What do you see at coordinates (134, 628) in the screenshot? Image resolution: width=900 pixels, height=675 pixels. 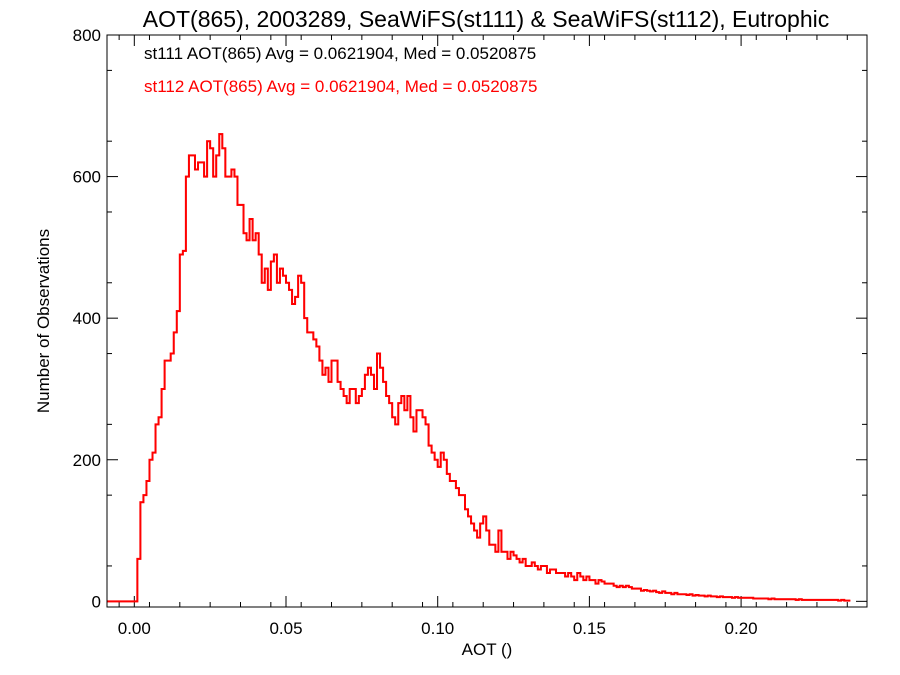 I see `x-tick-label: 0.00` at bounding box center [134, 628].